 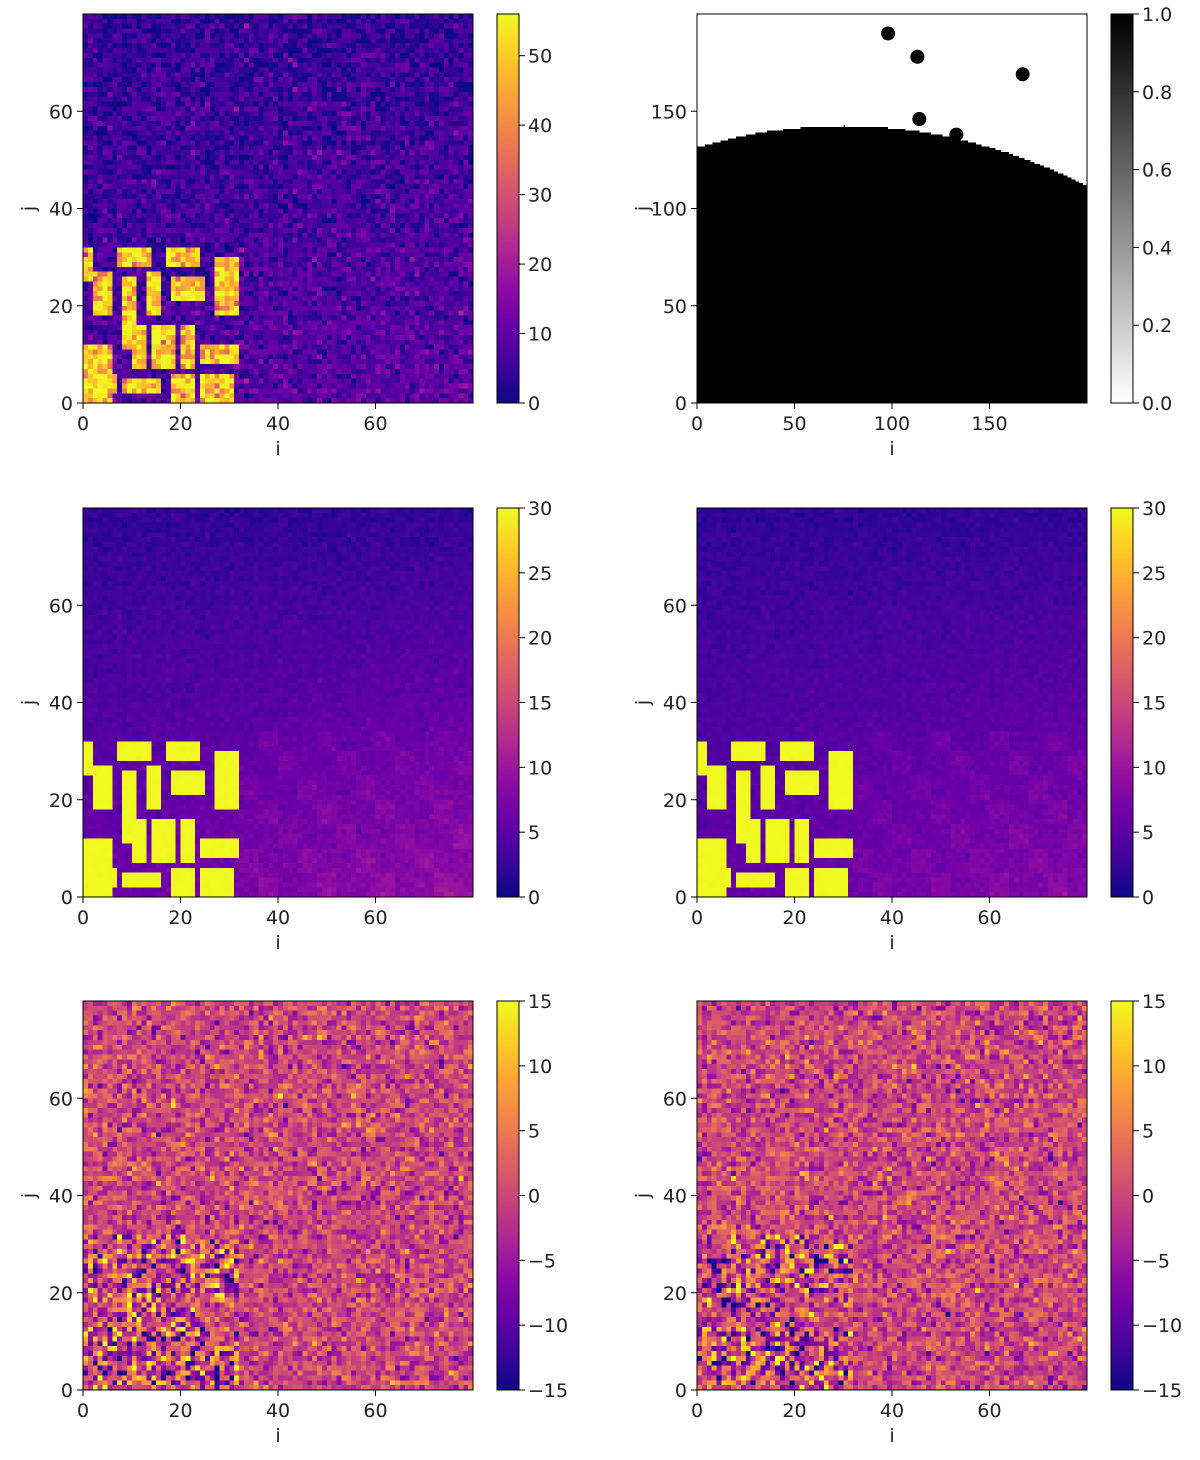 What do you see at coordinates (902, 232) in the screenshot?
I see `subplot-2: 0 50 100 150 0 50 100 150 i j 0.0 0.2 0.4 0.6 0.8 1.0` at bounding box center [902, 232].